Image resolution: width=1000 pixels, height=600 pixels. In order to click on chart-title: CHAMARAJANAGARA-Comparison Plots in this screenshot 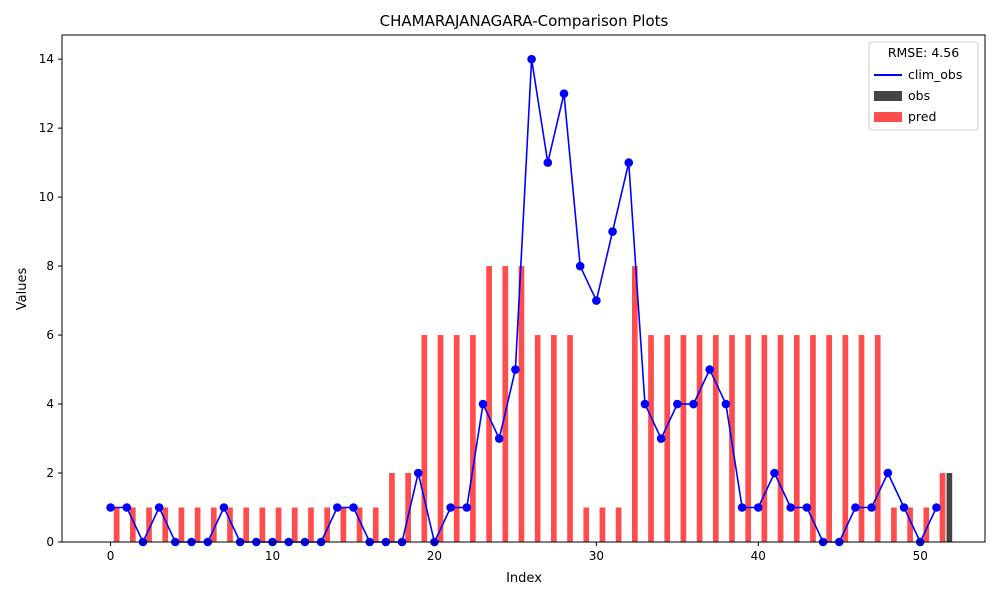, I will do `click(524, 21)`.